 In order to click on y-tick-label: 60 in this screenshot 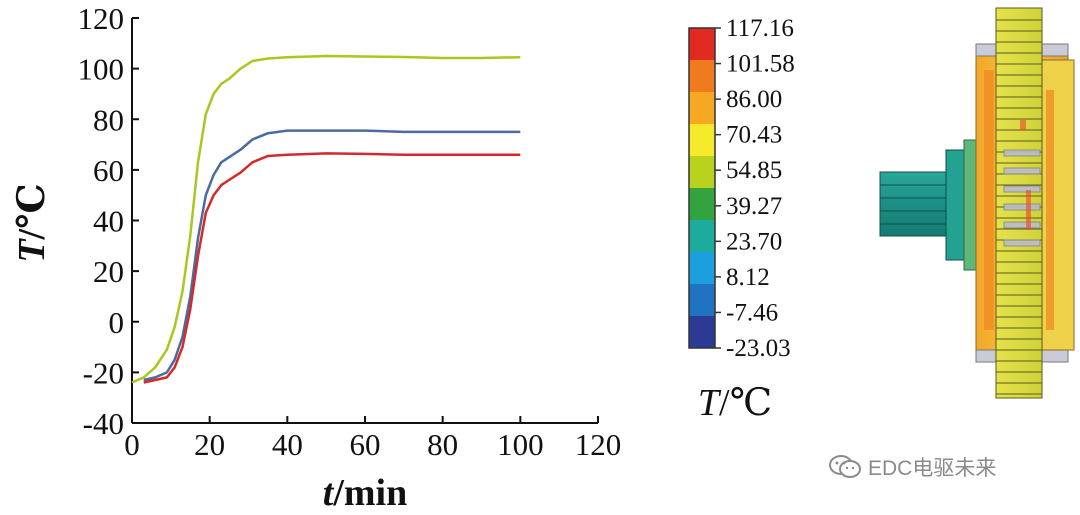, I will do `click(108, 170)`.